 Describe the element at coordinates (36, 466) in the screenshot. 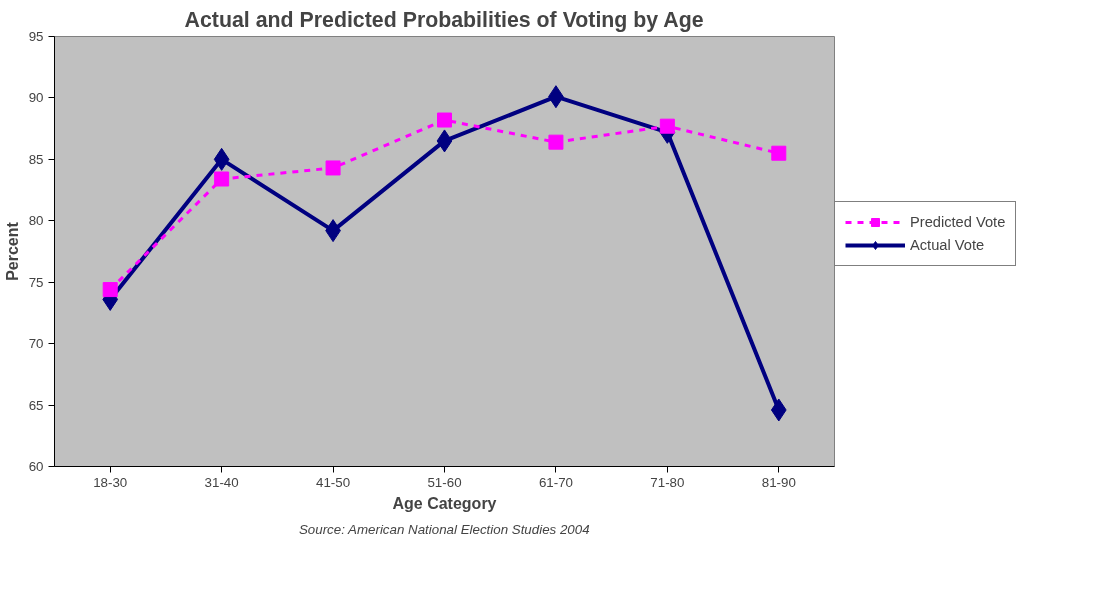

I see `y-tick-label: 60` at that location.